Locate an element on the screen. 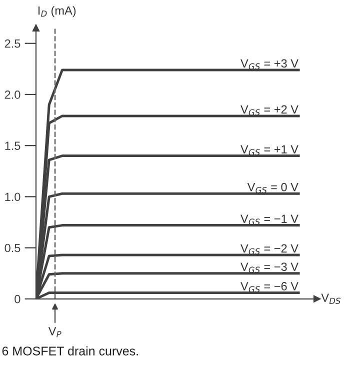 This screenshot has width=346, height=369. y-axis-title: I$_{D}$ (mA) is located at coordinates (57, 12).